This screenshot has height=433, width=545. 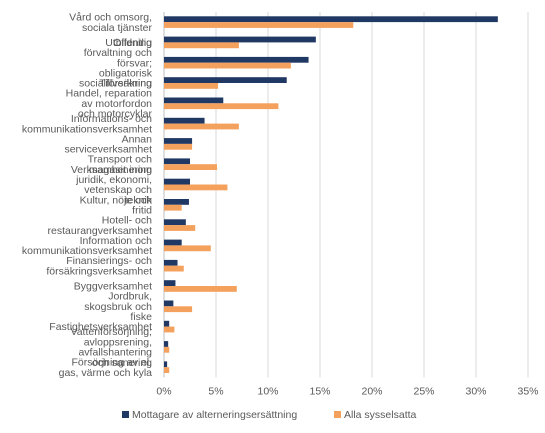 I want to click on category-label-line: socialförsäkring, so click(x=115, y=84).